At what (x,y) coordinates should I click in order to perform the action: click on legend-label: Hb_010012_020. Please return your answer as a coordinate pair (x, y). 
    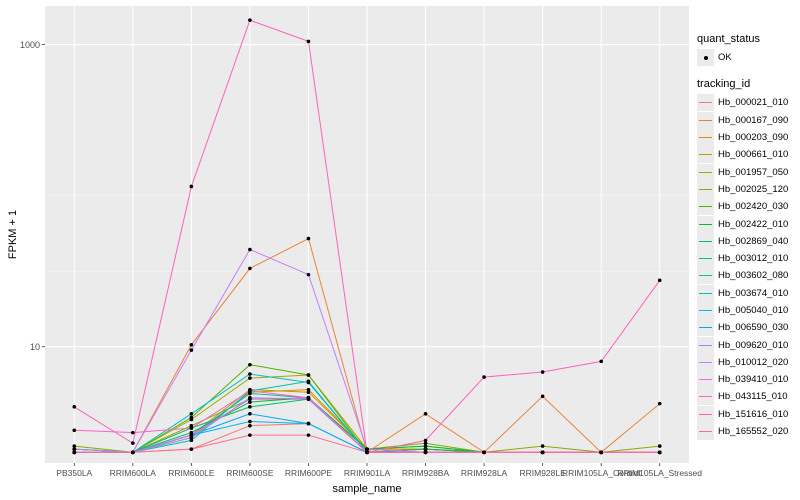
    Looking at the image, I should click on (753, 362).